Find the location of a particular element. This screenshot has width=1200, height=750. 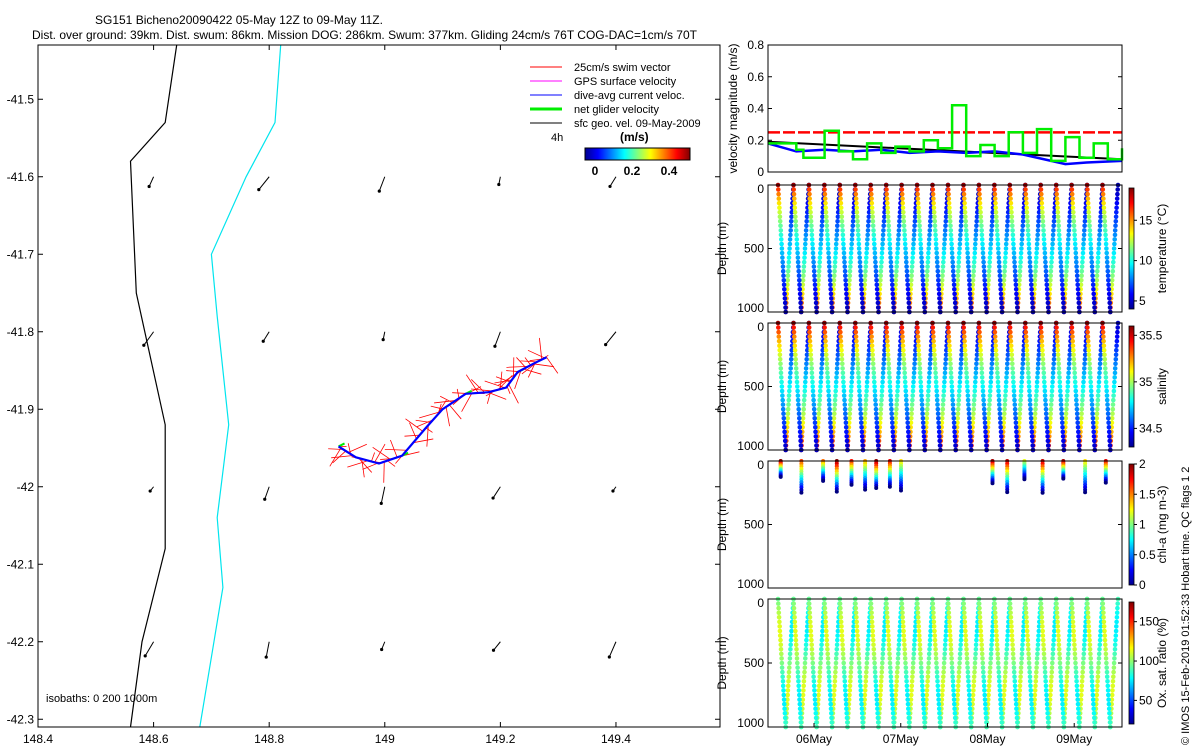

map-x-tick-label: 148.8 is located at coordinates (269, 739).